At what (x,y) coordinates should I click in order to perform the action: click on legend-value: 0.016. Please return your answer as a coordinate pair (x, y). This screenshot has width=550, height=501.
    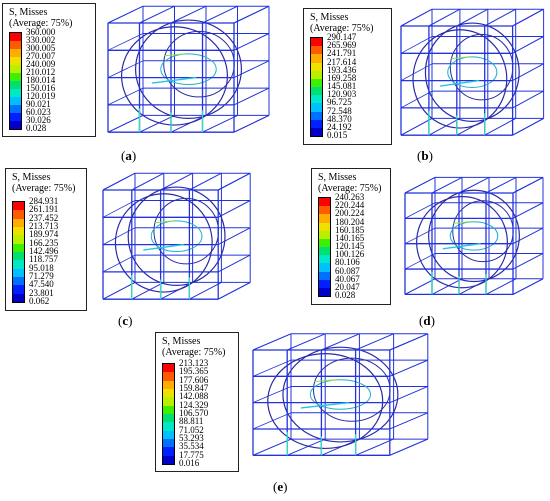
    Looking at the image, I should click on (189, 463).